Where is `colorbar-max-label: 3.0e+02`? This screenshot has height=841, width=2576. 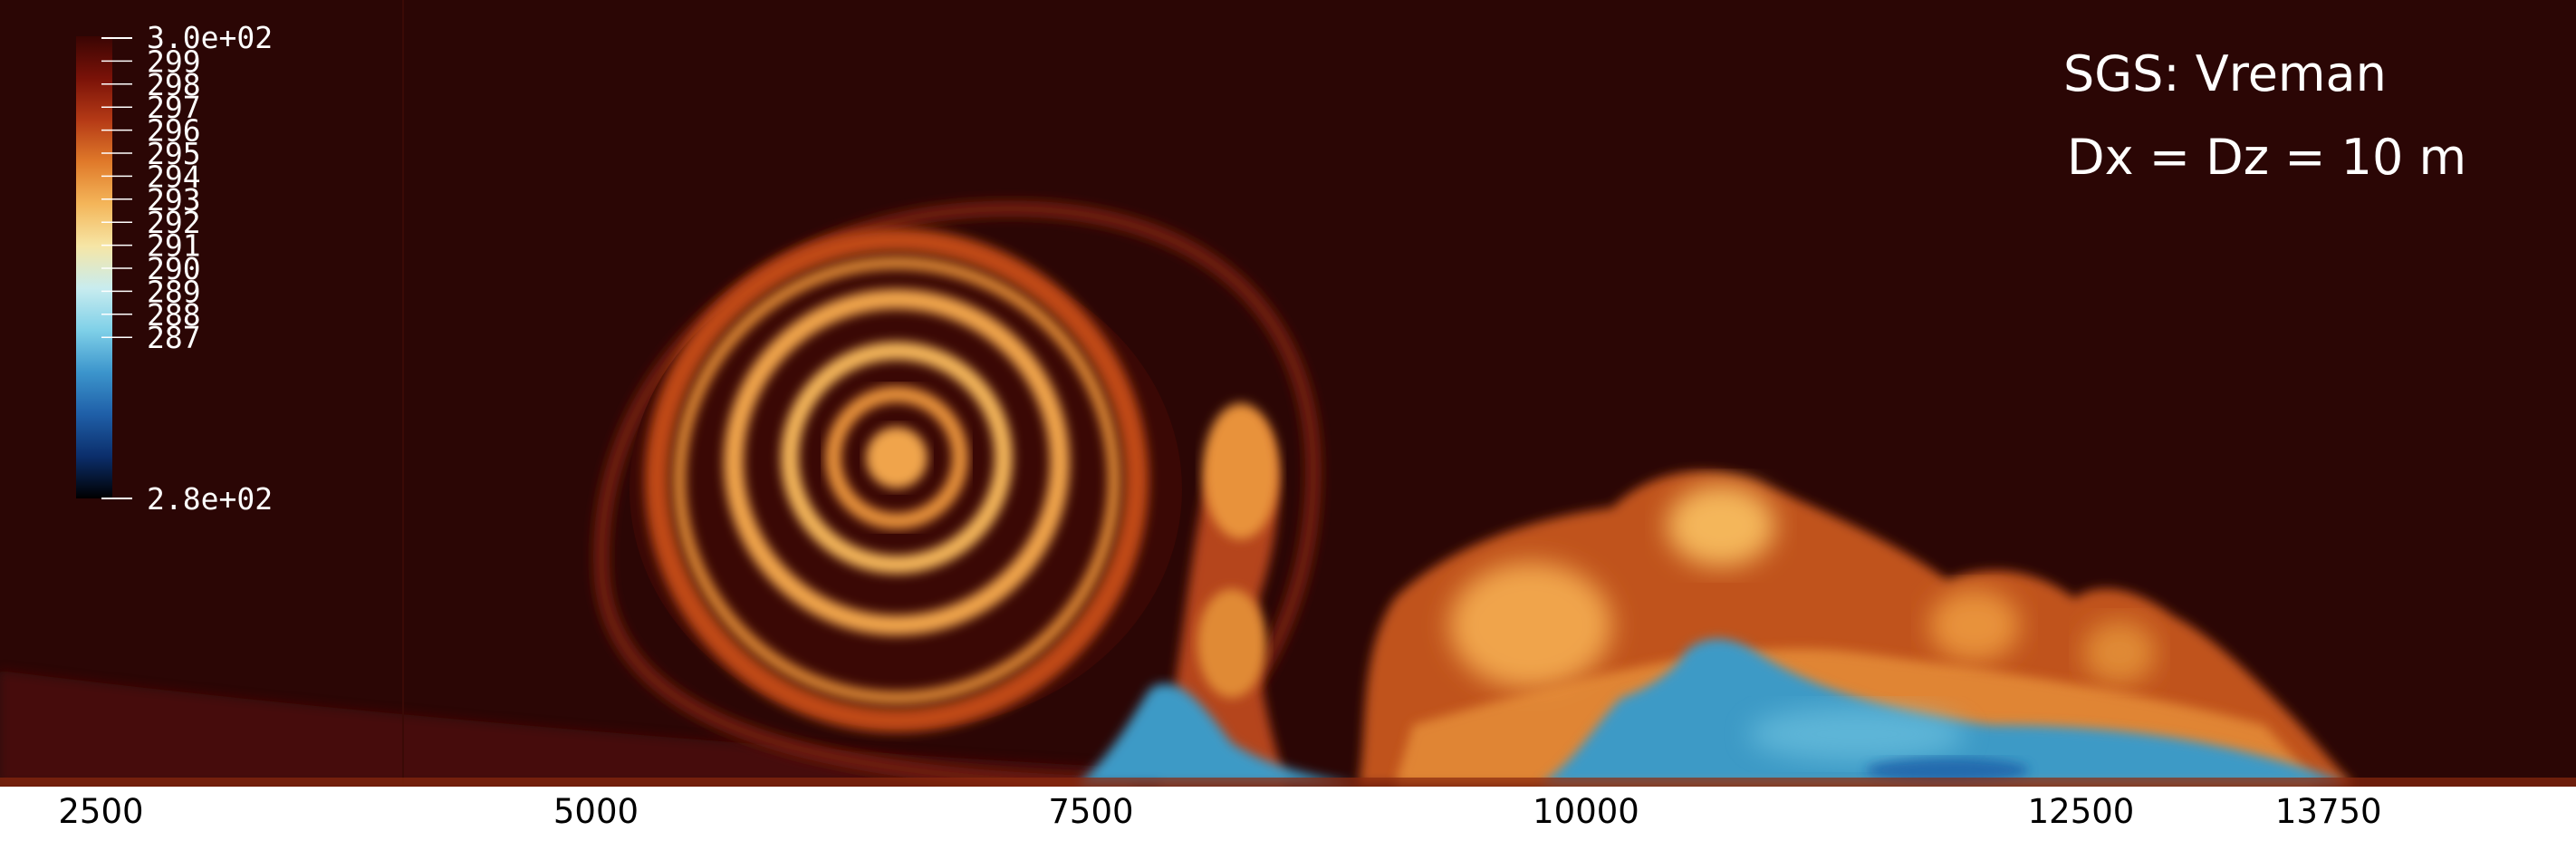 colorbar-max-label: 3.0e+02 is located at coordinates (210, 37).